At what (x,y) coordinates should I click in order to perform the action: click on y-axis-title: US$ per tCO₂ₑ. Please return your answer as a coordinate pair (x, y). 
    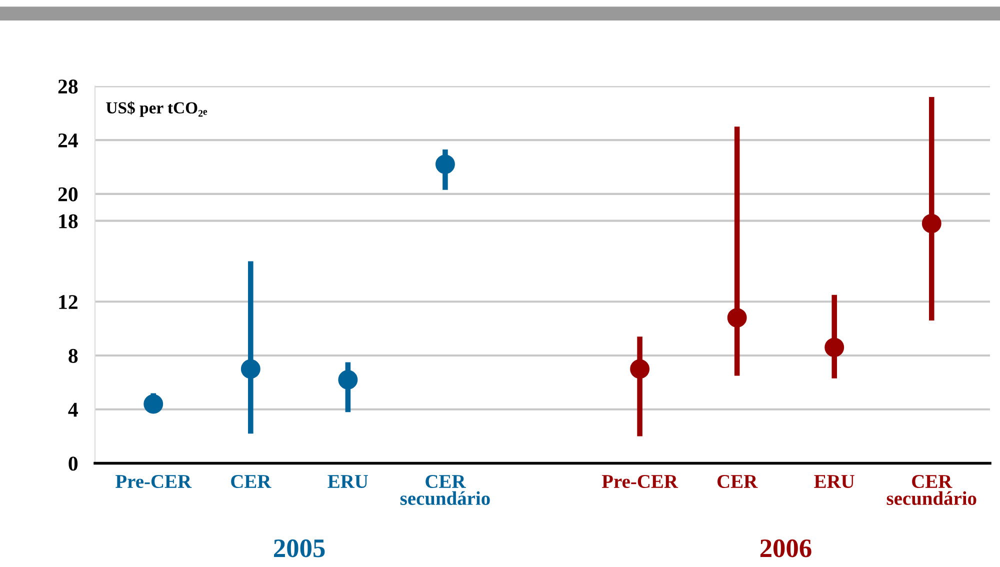
    Looking at the image, I should click on (157, 109).